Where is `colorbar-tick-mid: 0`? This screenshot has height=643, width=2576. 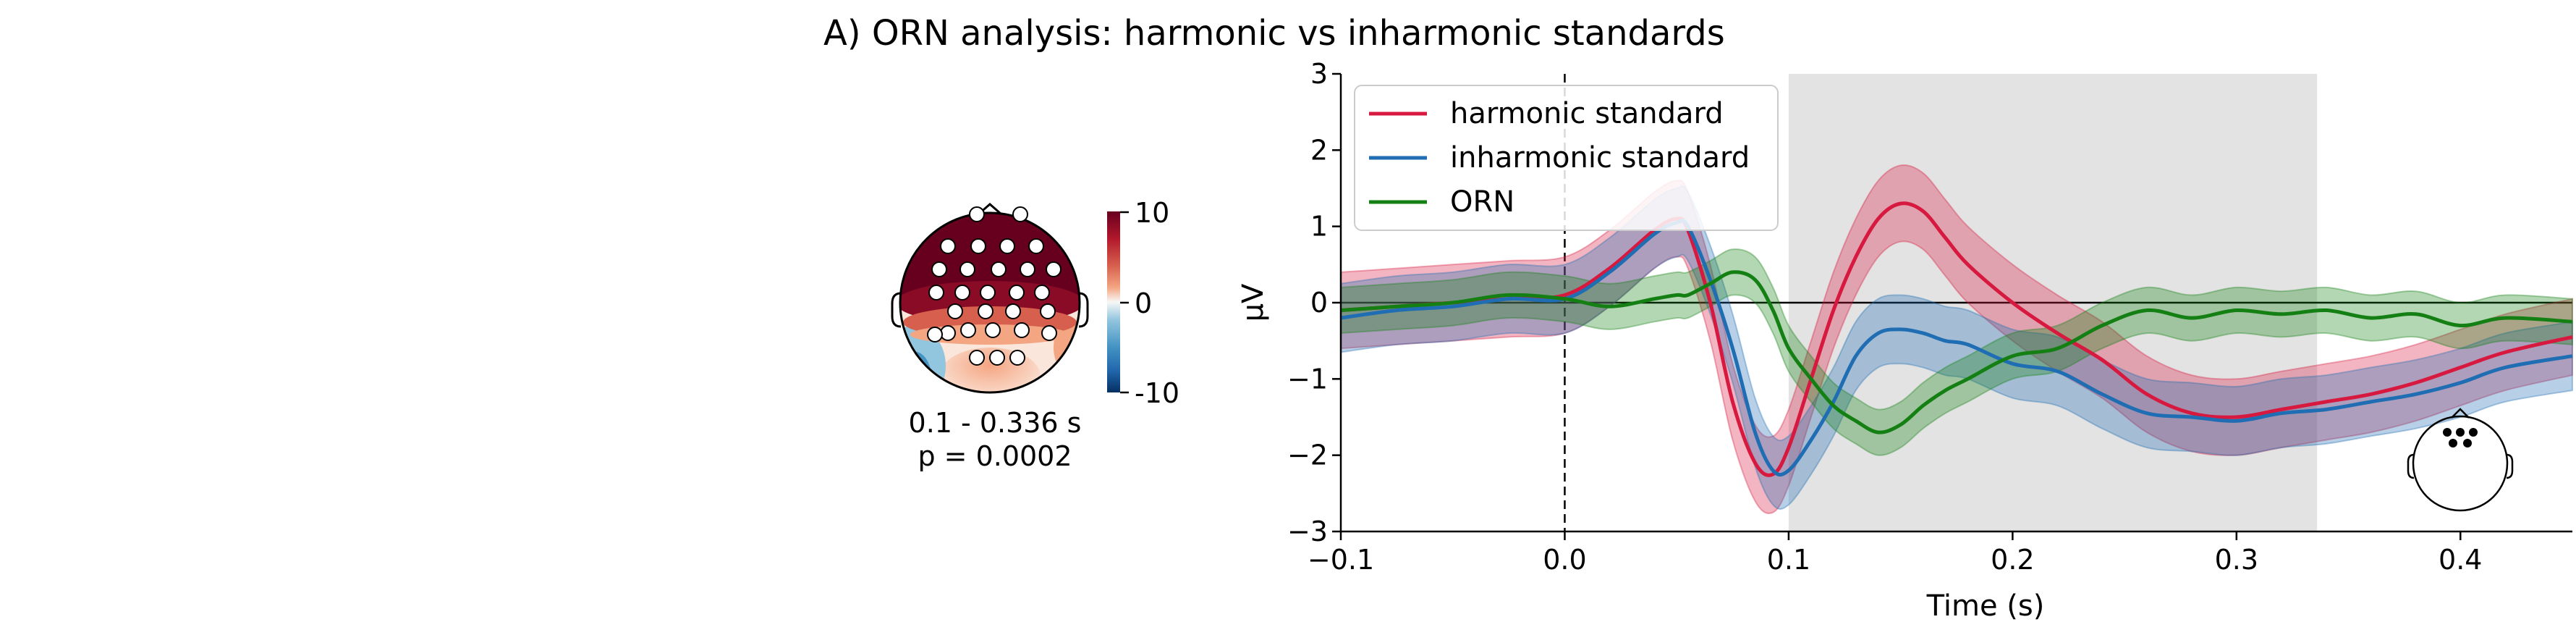 colorbar-tick-mid: 0 is located at coordinates (1143, 303).